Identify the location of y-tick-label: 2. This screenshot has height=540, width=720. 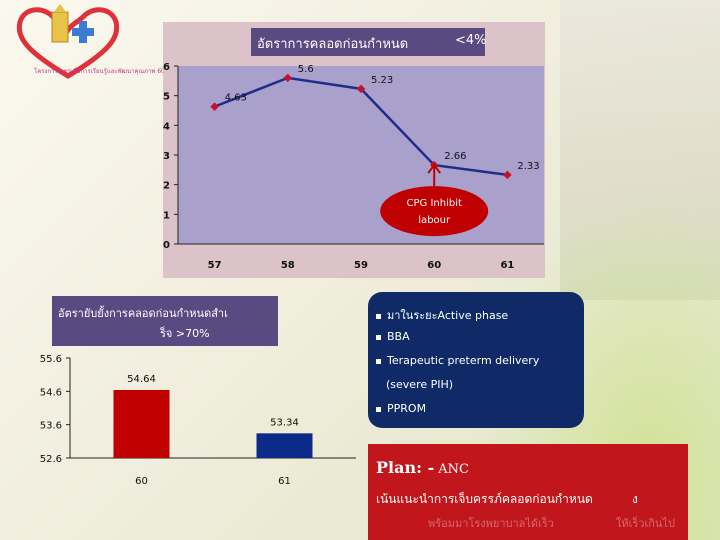
(166, 186).